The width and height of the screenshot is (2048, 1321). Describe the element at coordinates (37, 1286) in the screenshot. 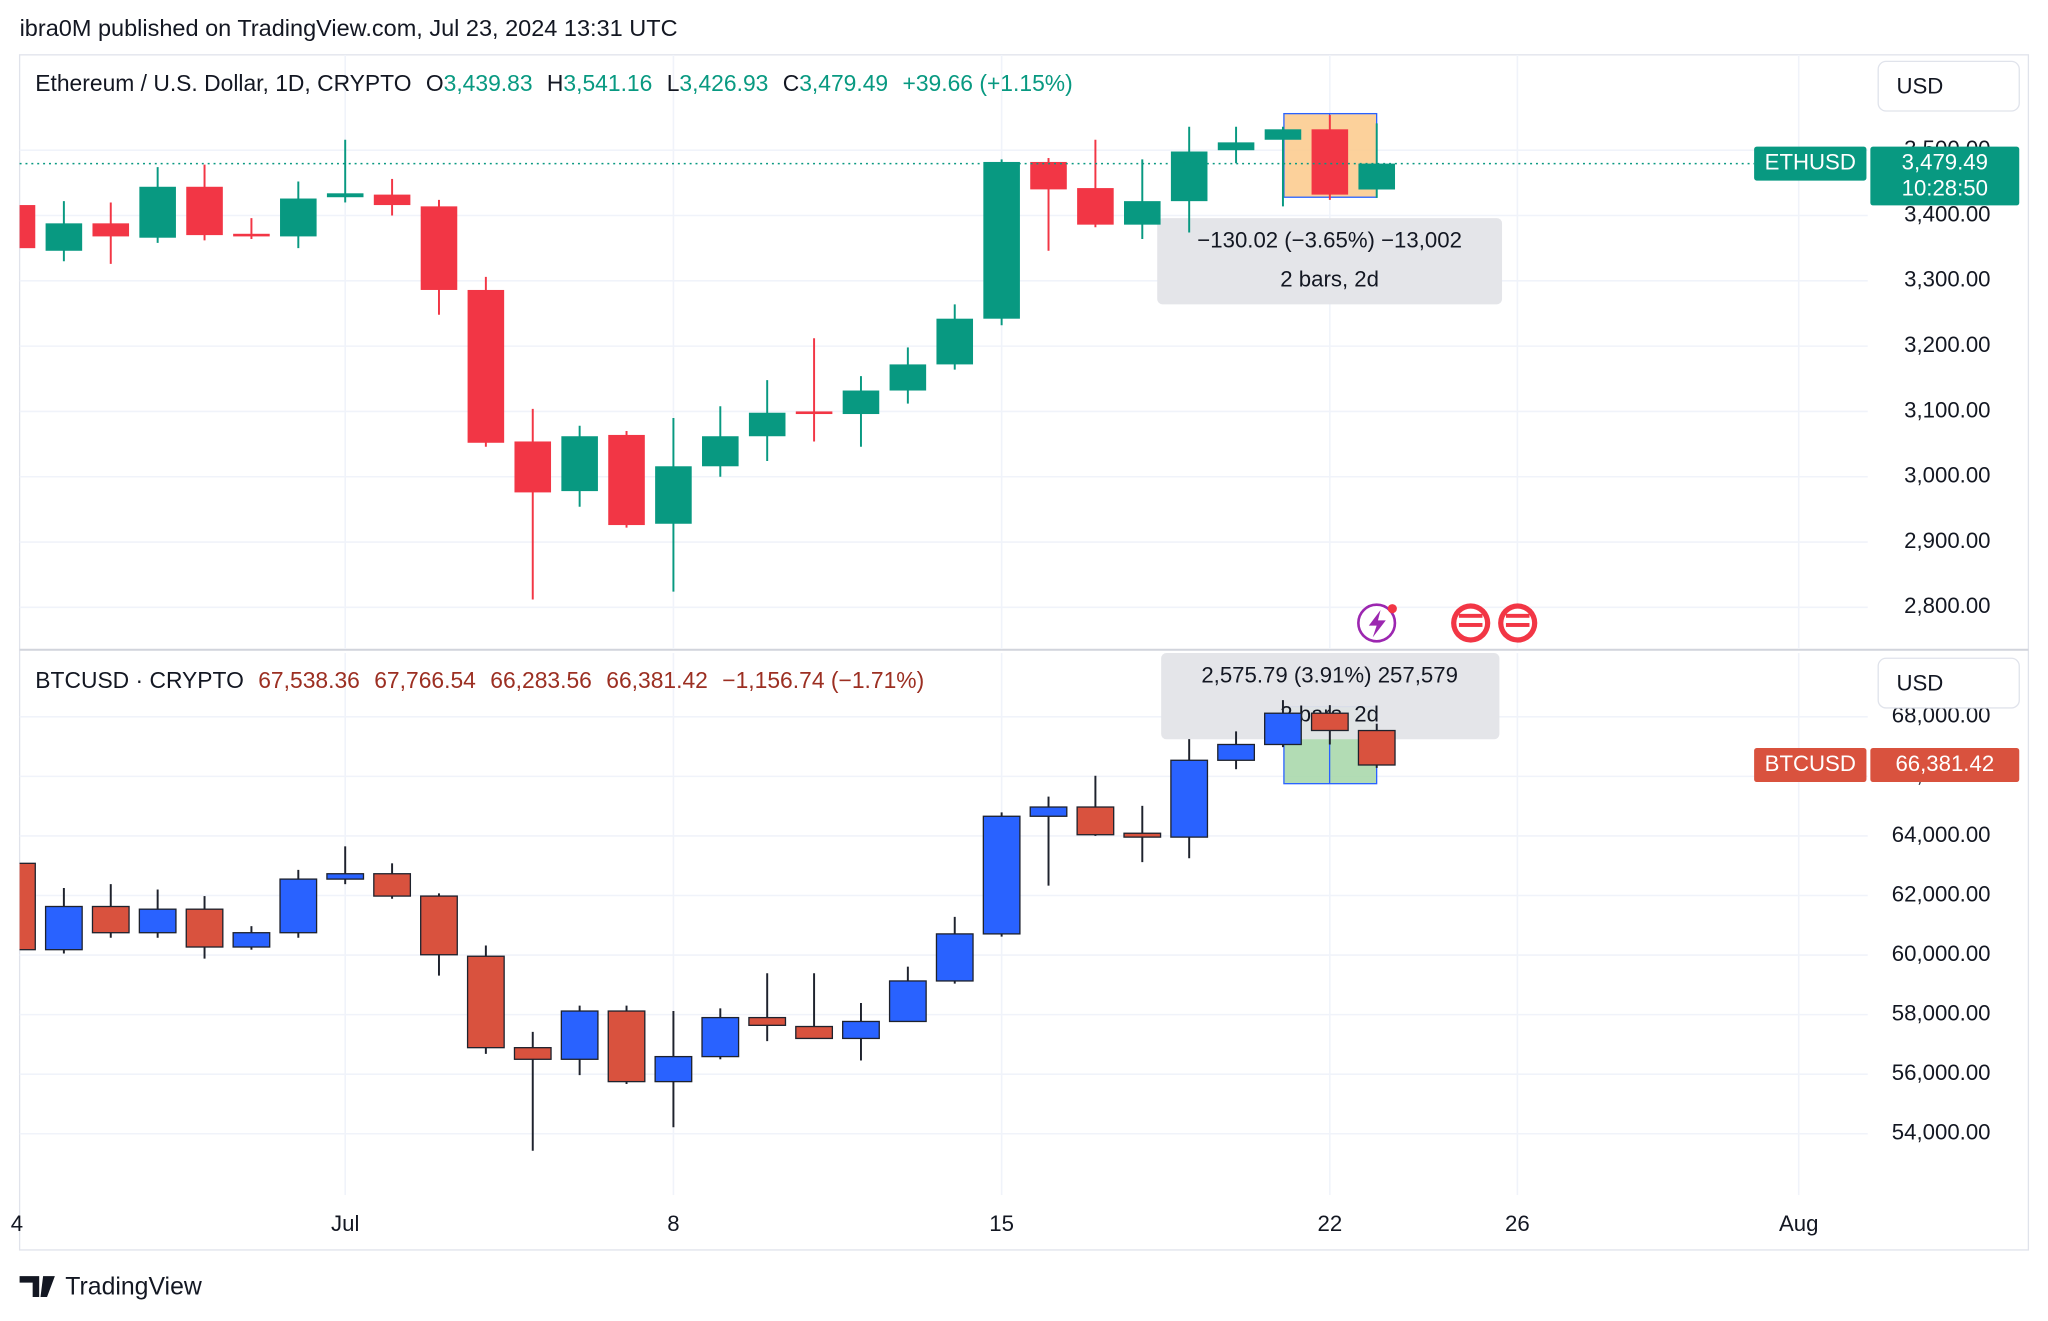

I see `logo-mark` at that location.